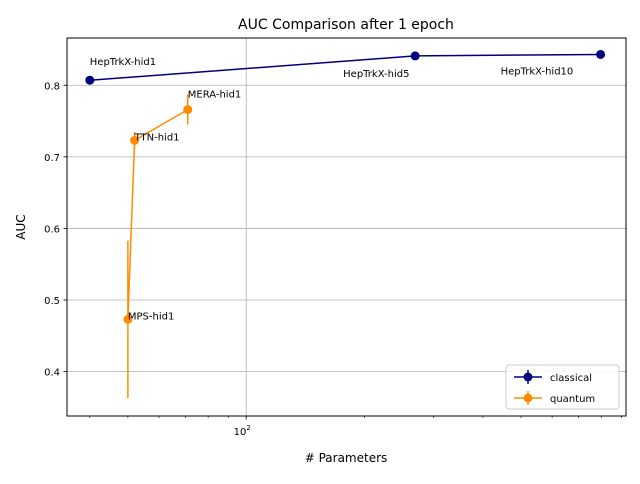 This screenshot has height=484, width=640. Describe the element at coordinates (248, 428) in the screenshot. I see `x-tick-exponent: 2` at that location.